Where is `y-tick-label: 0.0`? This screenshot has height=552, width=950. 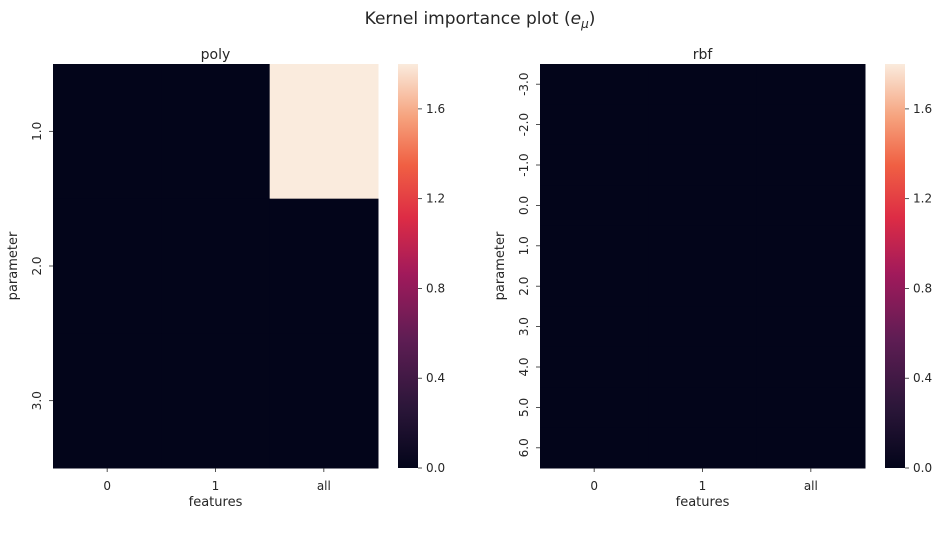 y-tick-label: 0.0 is located at coordinates (524, 205).